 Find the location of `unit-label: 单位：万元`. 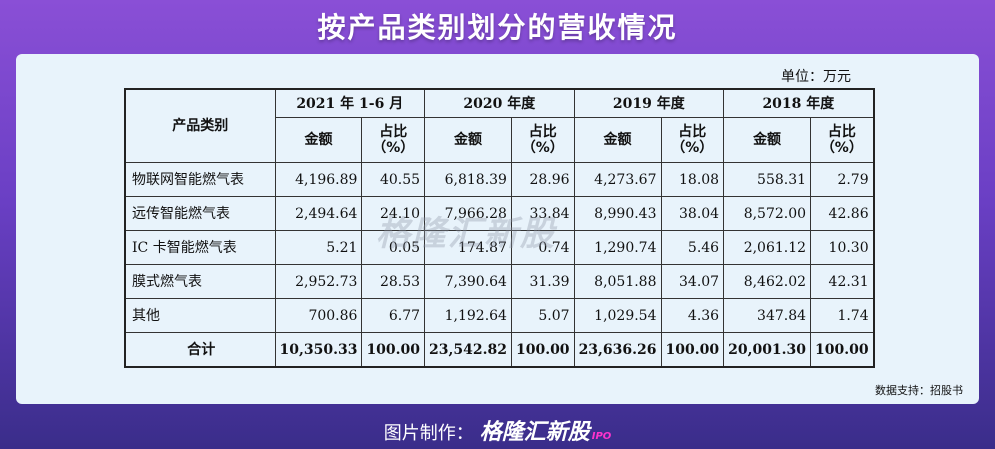

unit-label: 单位：万元 is located at coordinates (816, 77).